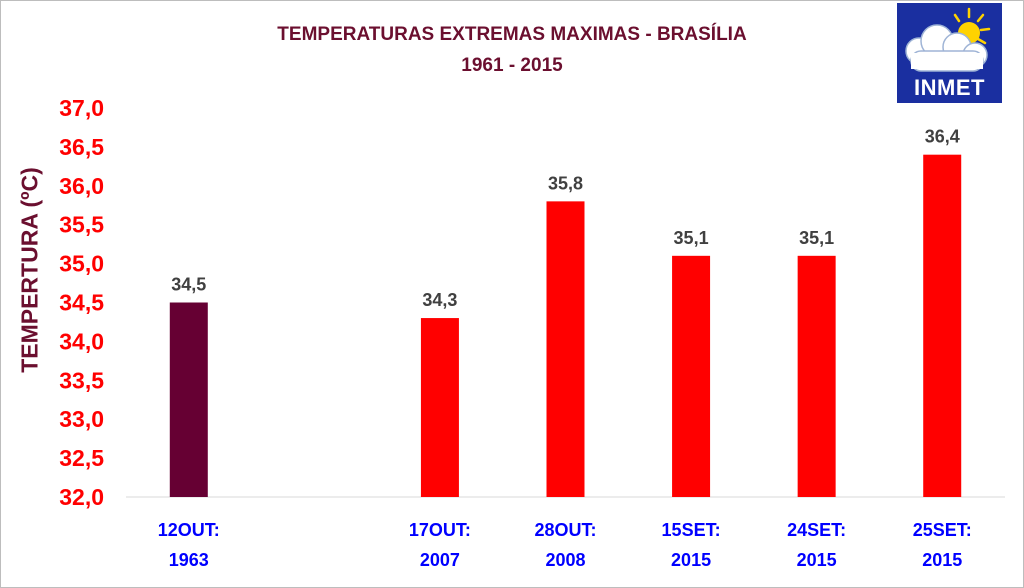 Image resolution: width=1024 pixels, height=588 pixels. What do you see at coordinates (81, 186) in the screenshot?
I see `y-tick-label: 36,0` at bounding box center [81, 186].